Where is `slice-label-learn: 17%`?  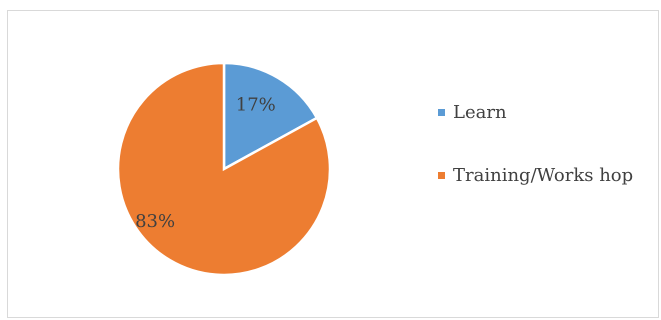
slice-label-learn: 17% is located at coordinates (256, 104).